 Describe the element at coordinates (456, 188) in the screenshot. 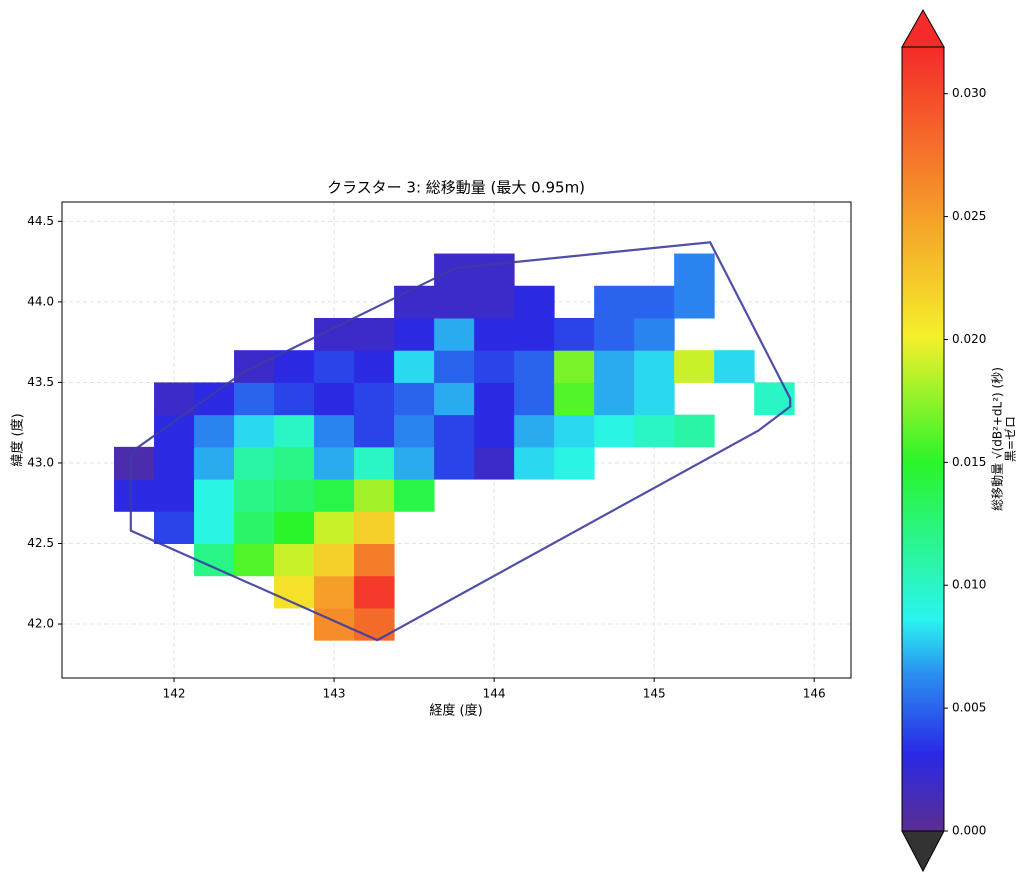

I see `chart-title: クラスター 3: 総移動量 (最大 0.95m)` at that location.